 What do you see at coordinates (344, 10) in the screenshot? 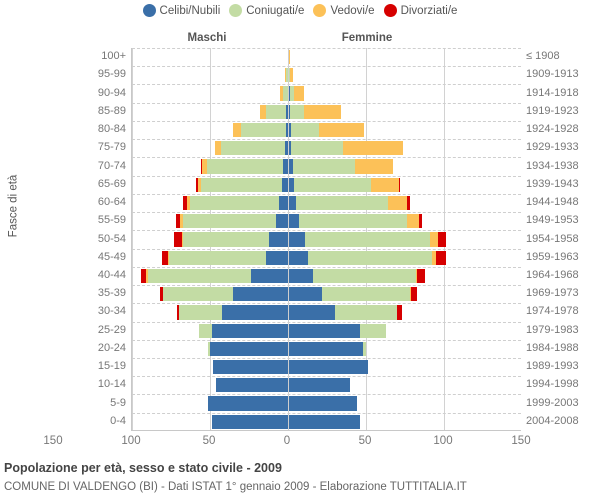
I see `legend-item-2: Vedovi/e` at bounding box center [344, 10].